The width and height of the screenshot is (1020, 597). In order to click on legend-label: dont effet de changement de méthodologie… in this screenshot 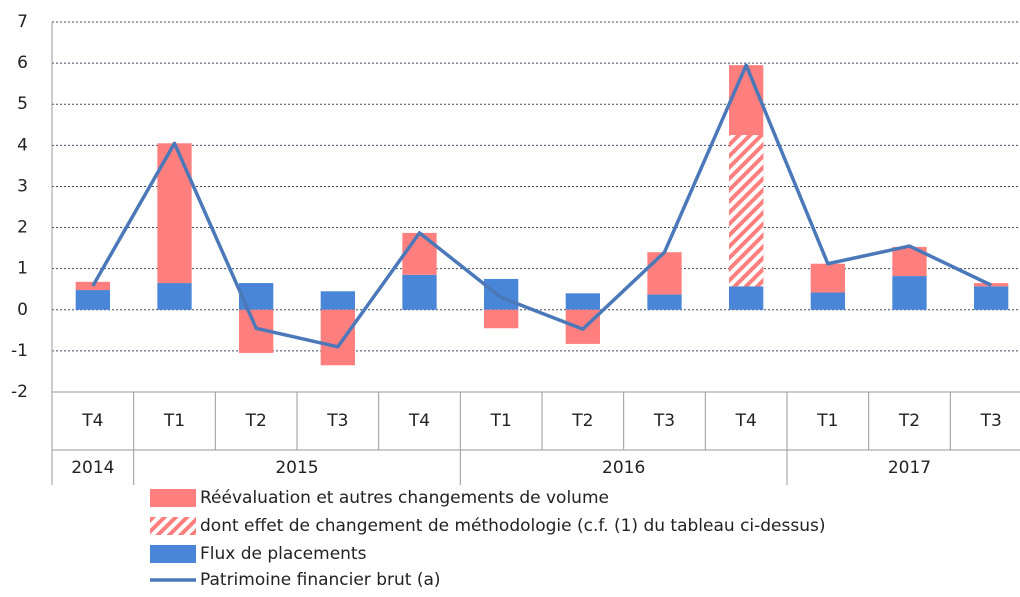, I will do `click(513, 526)`.